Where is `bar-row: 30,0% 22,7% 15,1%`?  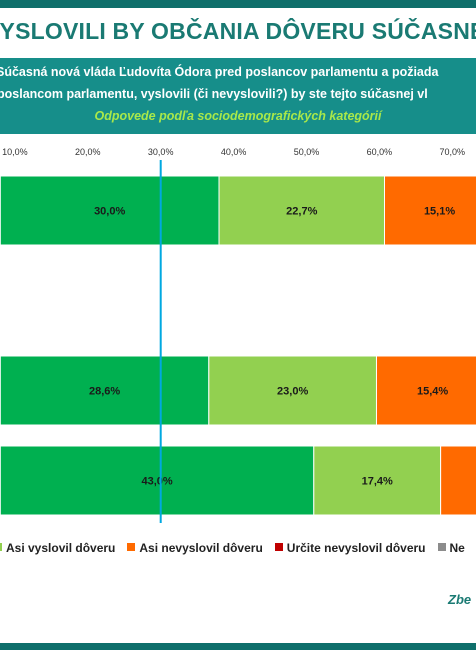
bar-row: 30,0% 22,7% 15,1% is located at coordinates (238, 210).